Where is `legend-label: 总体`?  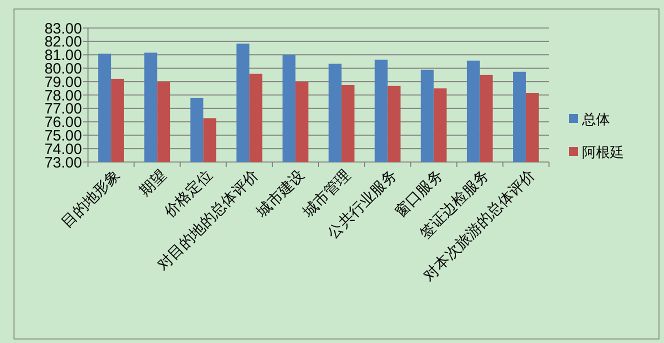
legend-label: 总体 is located at coordinates (595, 120).